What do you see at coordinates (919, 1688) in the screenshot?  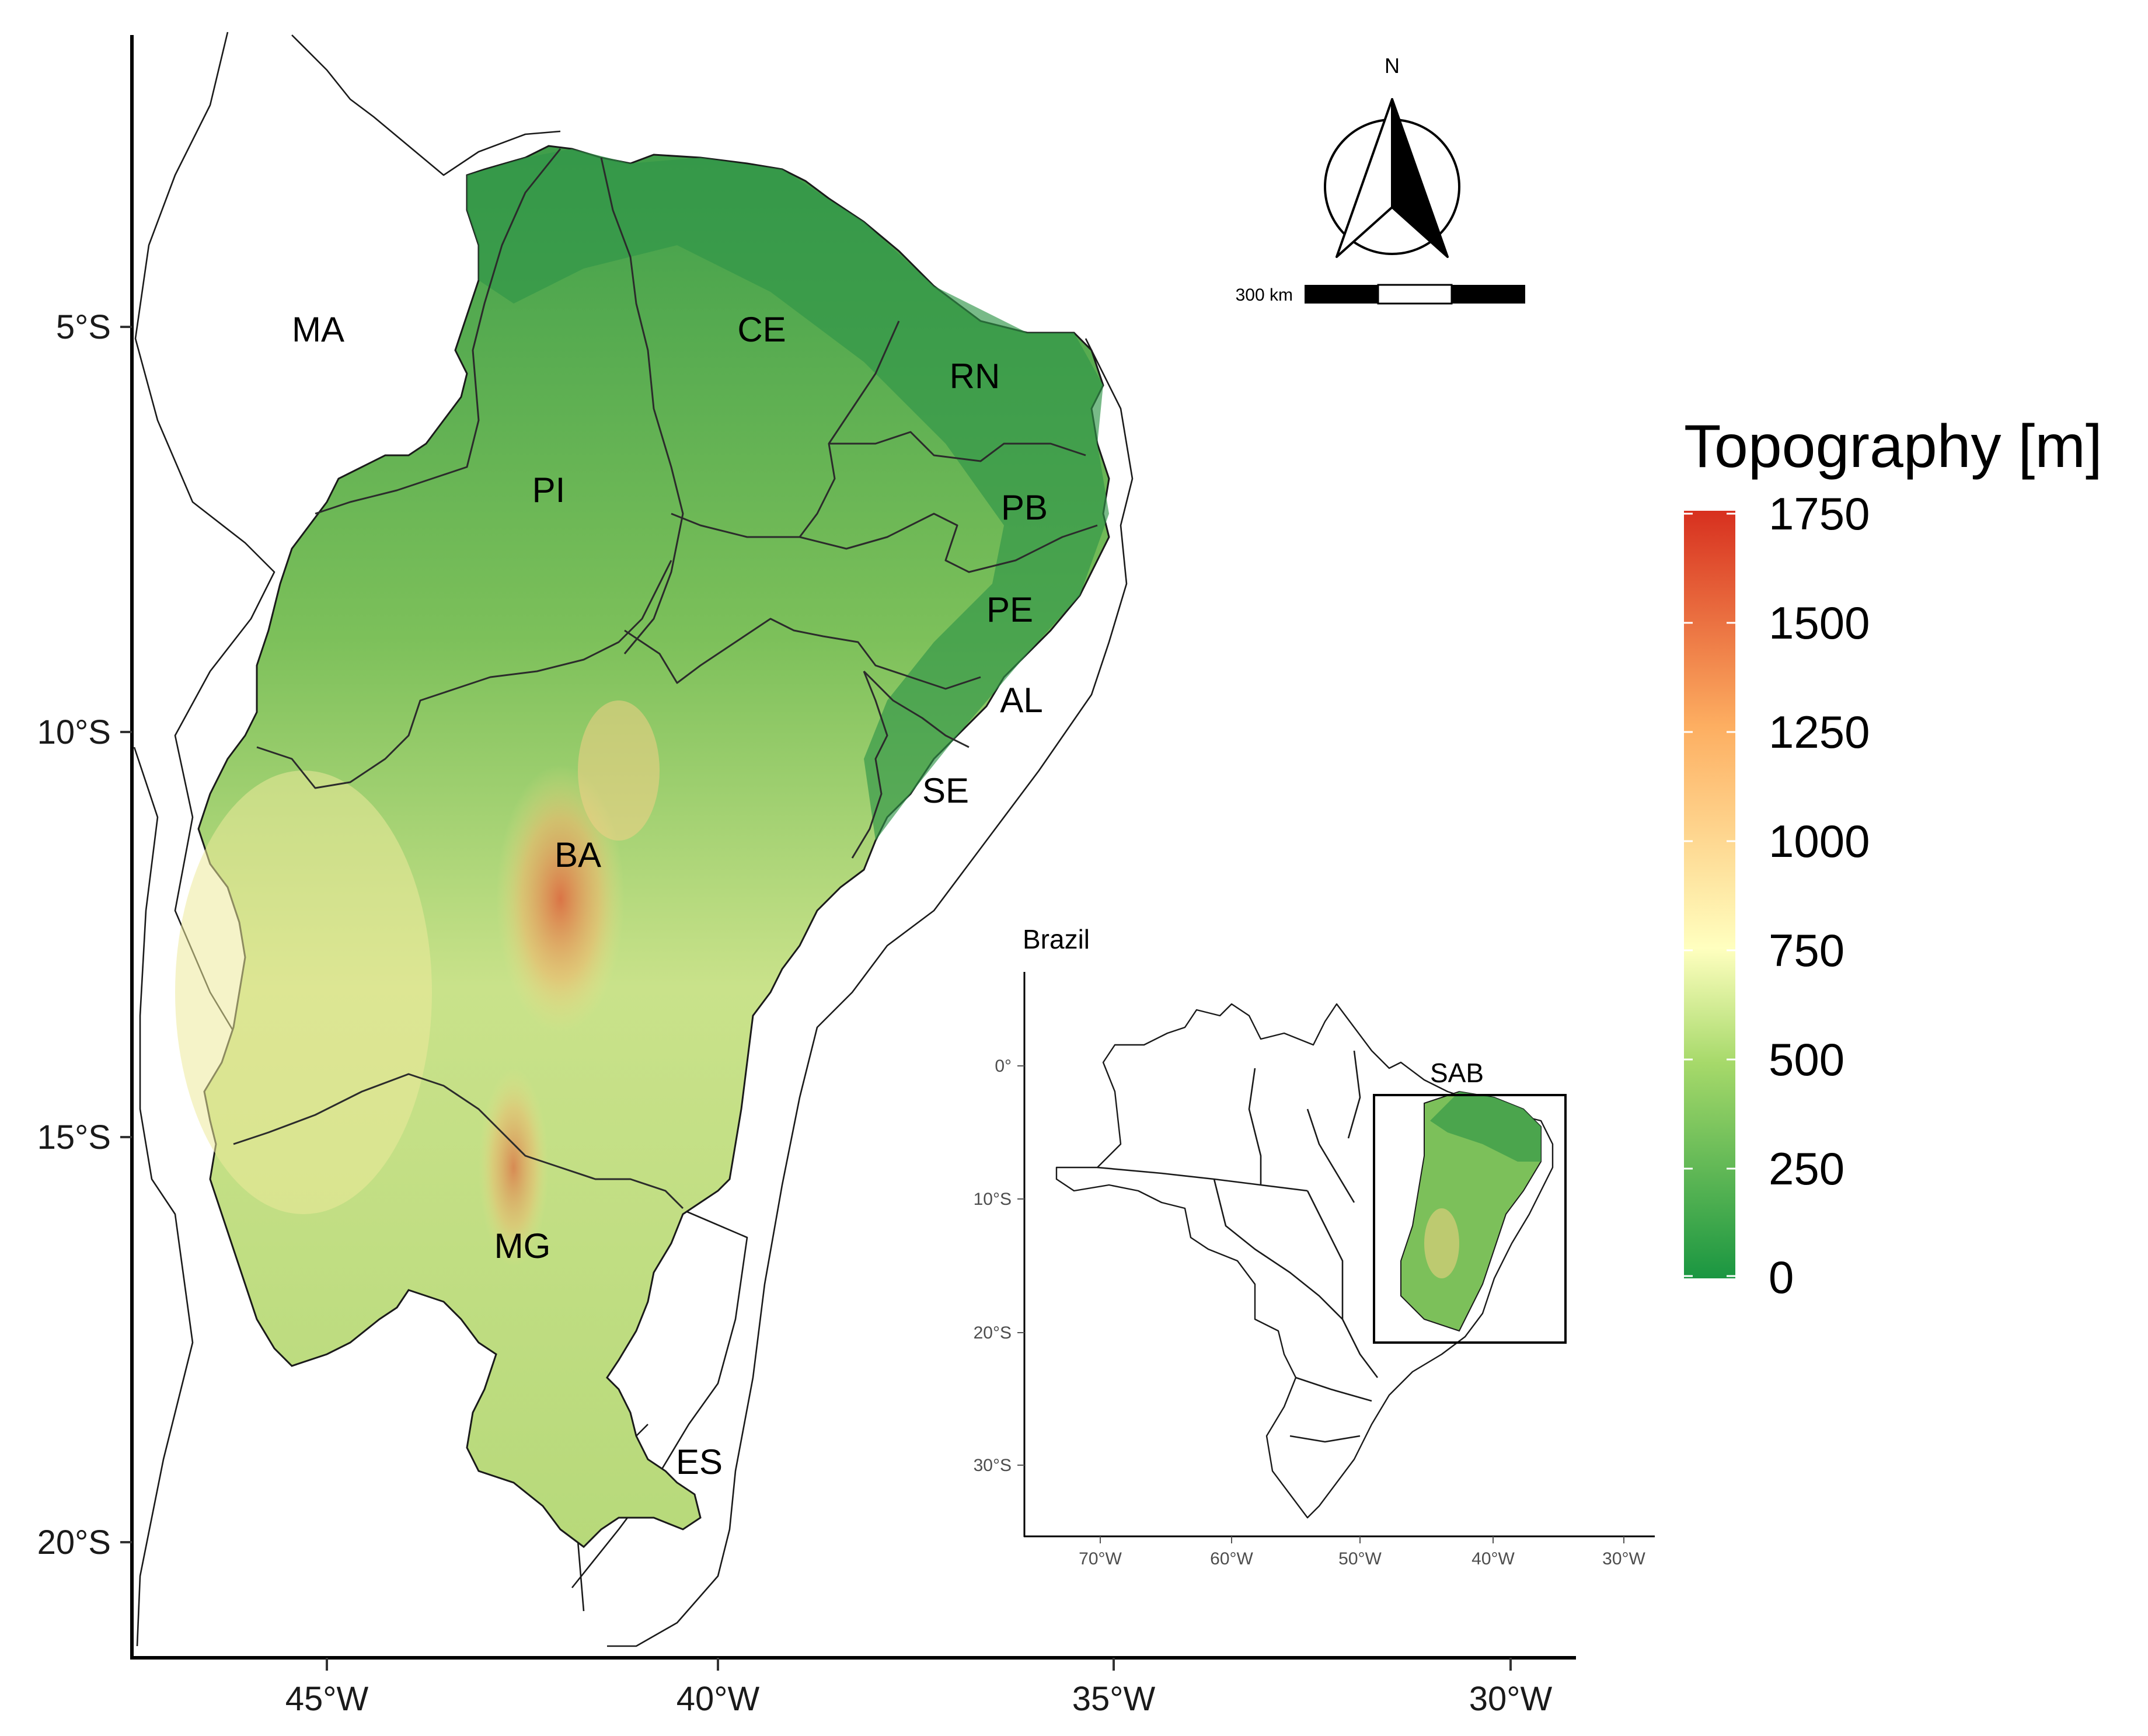 I see `main-x-ticks: 45°W 40°W 35°W 30°W` at bounding box center [919, 1688].